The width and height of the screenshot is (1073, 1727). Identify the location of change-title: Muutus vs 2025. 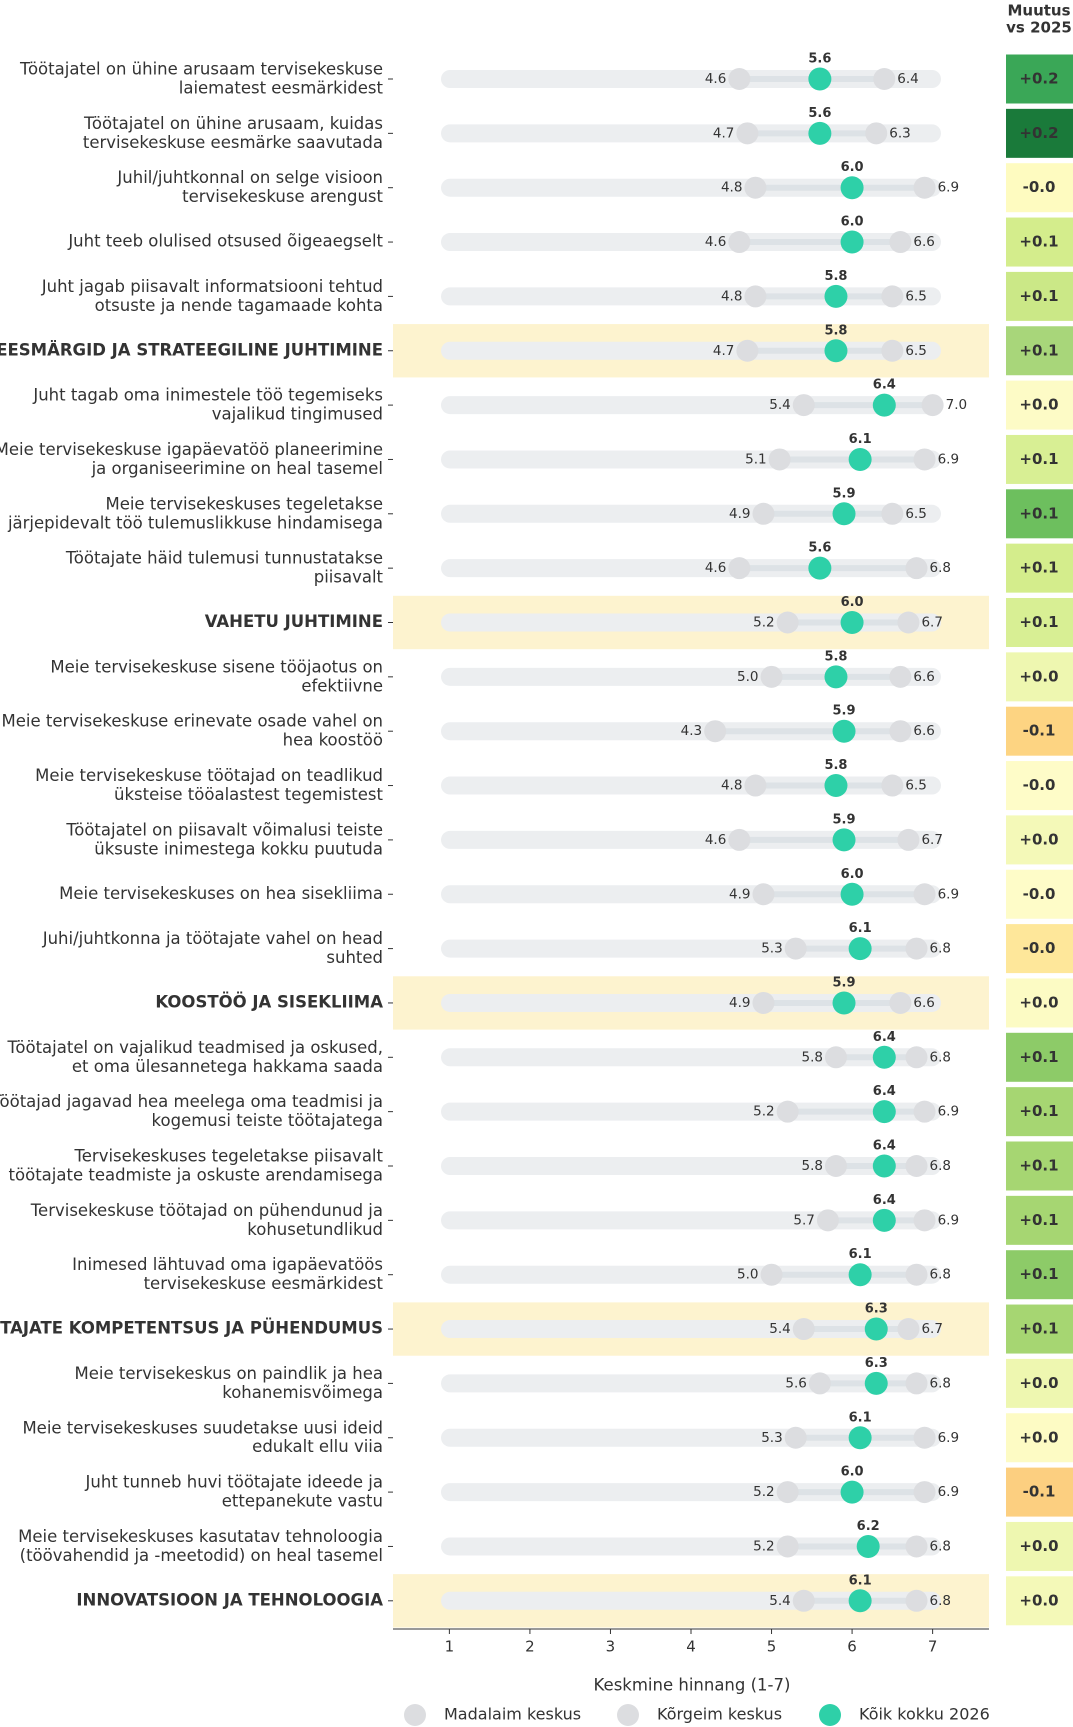
(1039, 18).